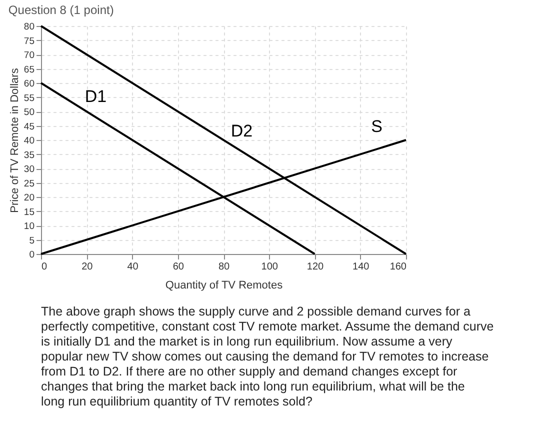 Image resolution: width=560 pixels, height=444 pixels. Describe the element at coordinates (14, 140) in the screenshot. I see `y-axis-title: Price of TV Remote in Dollars` at that location.